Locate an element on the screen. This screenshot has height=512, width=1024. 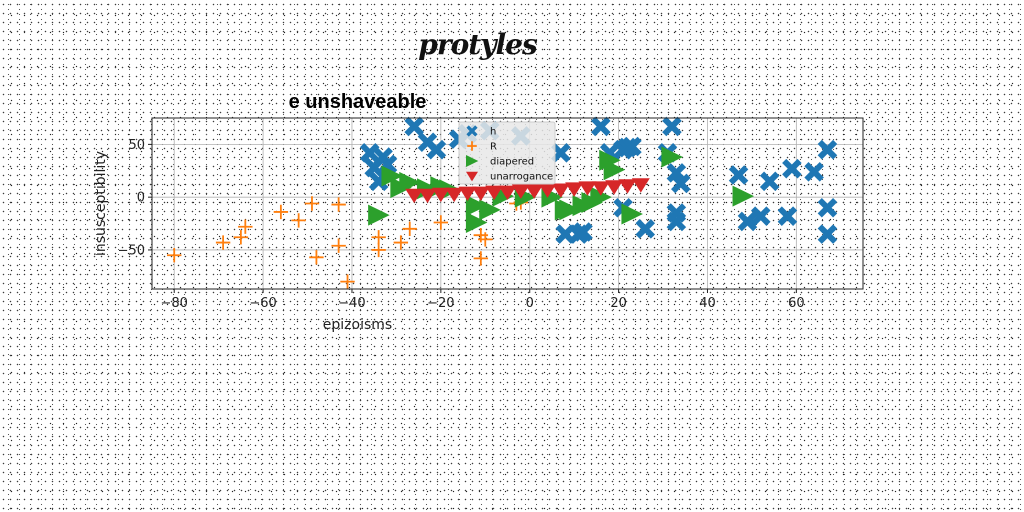
y-tick-label: −50 is located at coordinates (131, 250).